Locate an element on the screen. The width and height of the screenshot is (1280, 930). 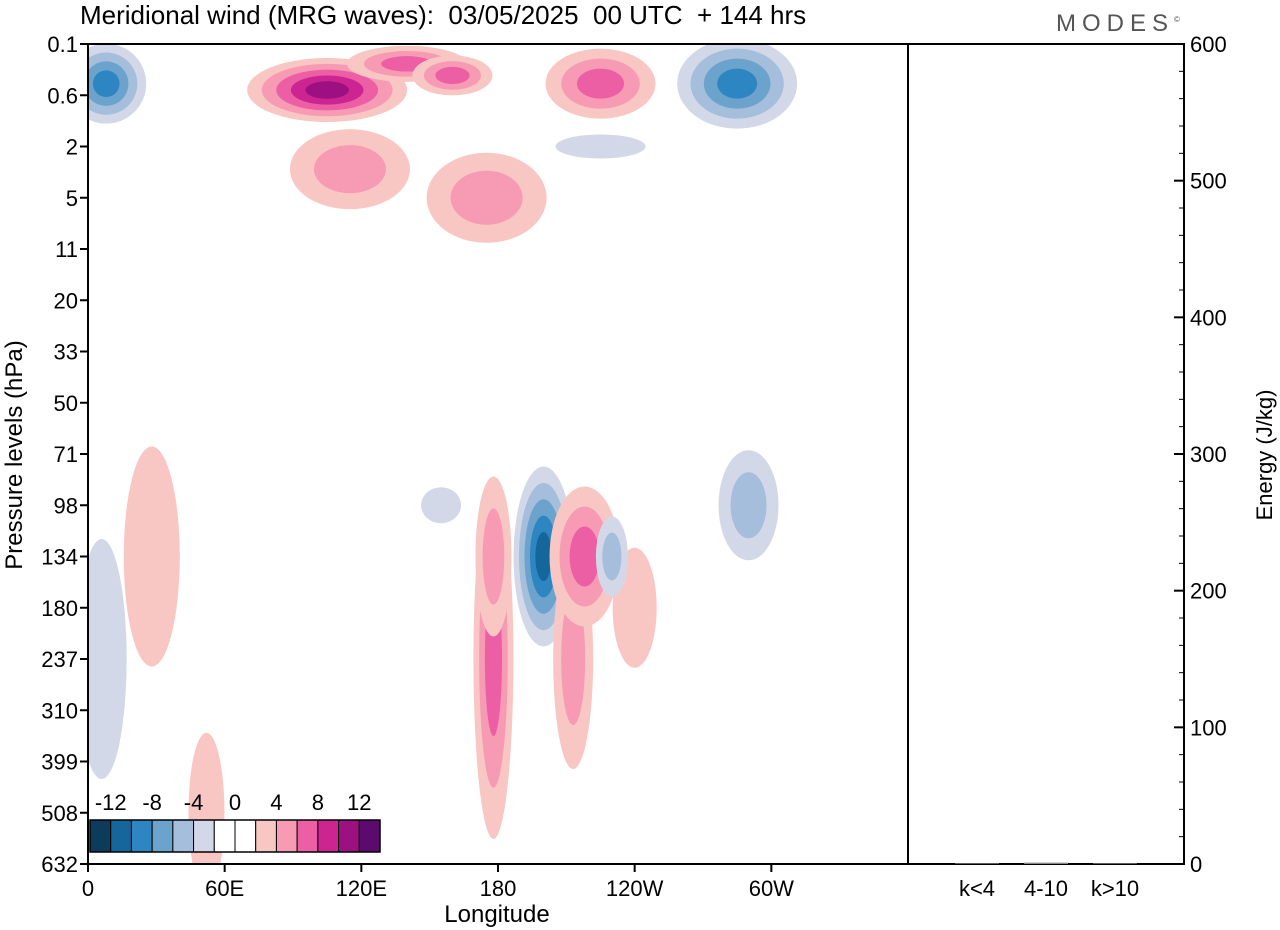
energy-category-label: k>10 is located at coordinates (1115, 888).